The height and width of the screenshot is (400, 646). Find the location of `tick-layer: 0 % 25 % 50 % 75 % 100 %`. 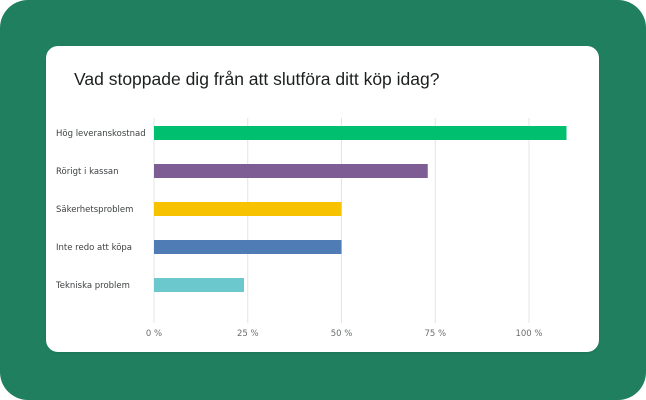

tick-layer: 0 % 25 % 50 % 75 % 100 % is located at coordinates (344, 334).